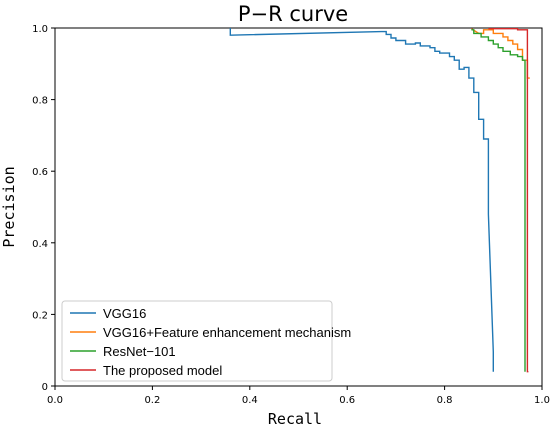 The width and height of the screenshot is (550, 429). I want to click on x-tick-label: 0.2, so click(152, 400).